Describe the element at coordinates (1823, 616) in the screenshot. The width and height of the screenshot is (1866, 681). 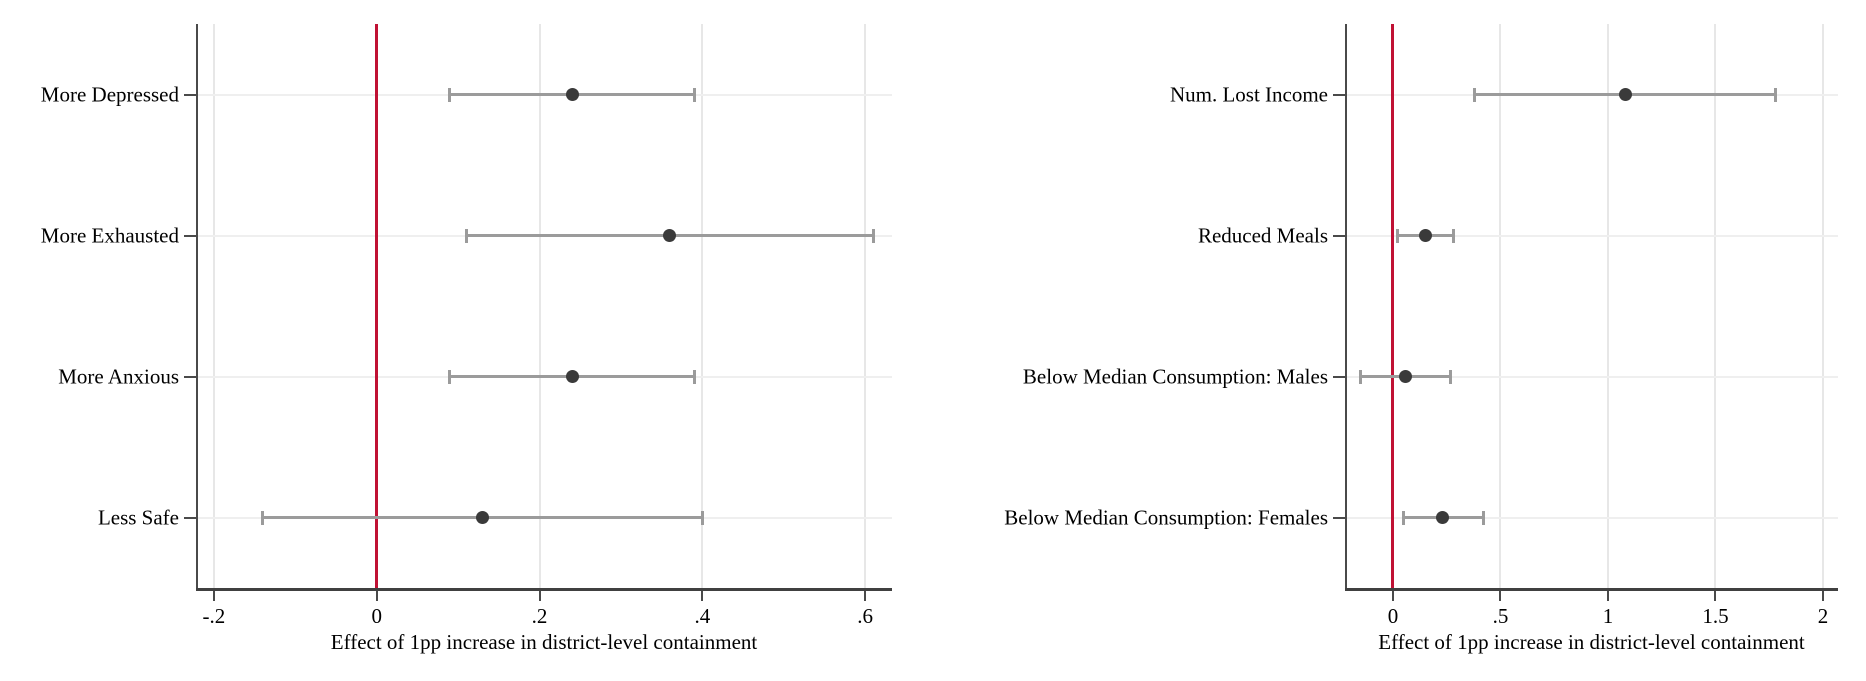
I see `x-tick-label: 2` at that location.